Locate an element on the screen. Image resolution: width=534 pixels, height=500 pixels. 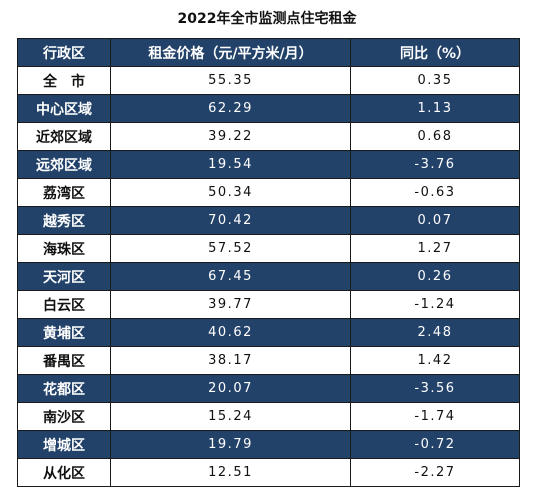
header-cell: 同比（%） is located at coordinates (435, 52).